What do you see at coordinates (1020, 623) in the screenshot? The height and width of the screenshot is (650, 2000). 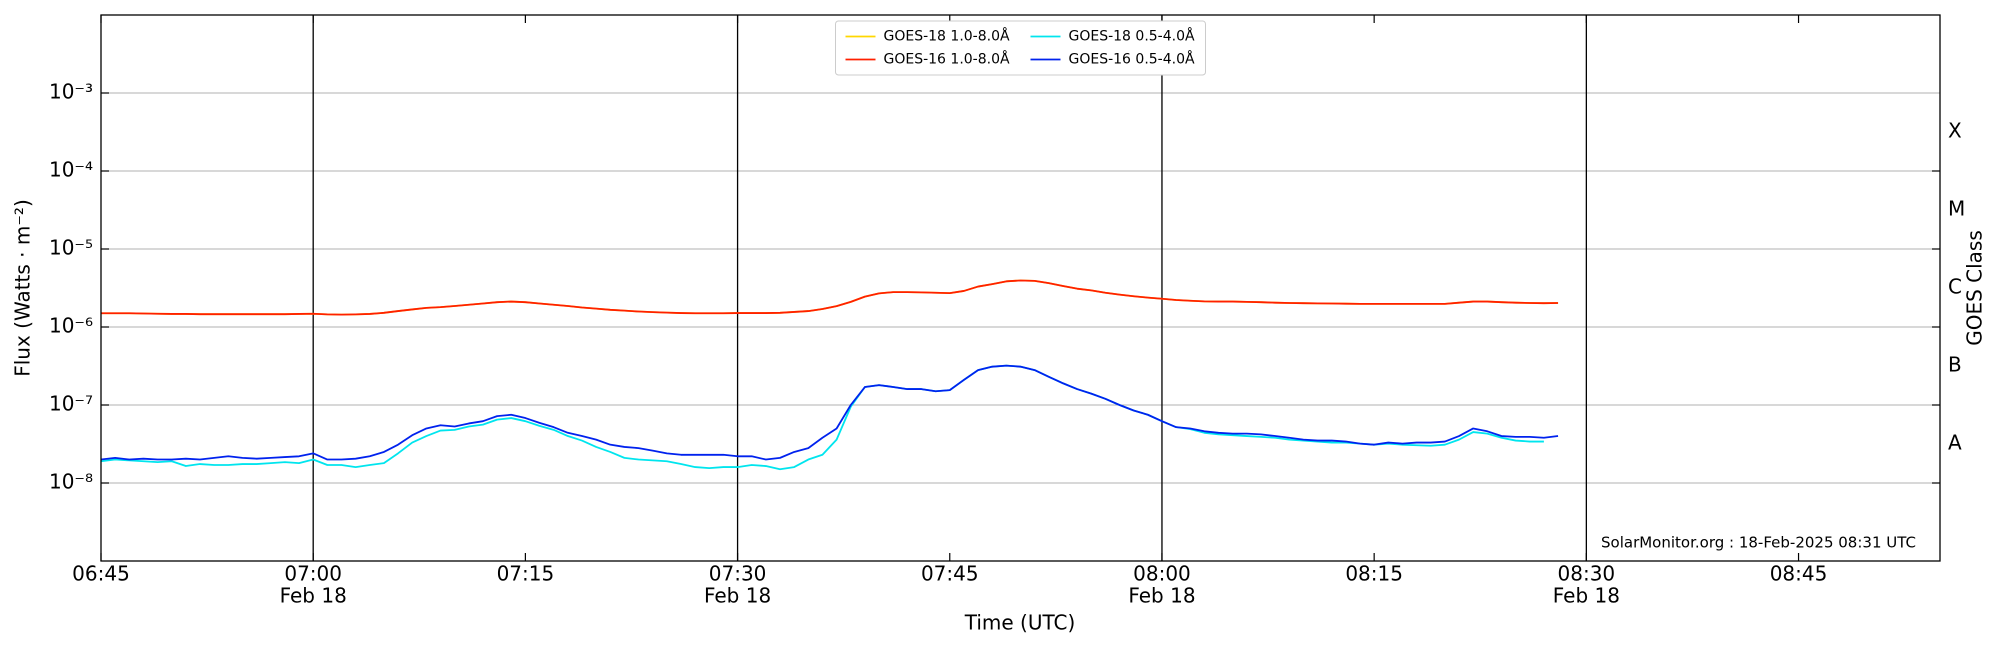 I see `x-axis-label: Time (UTC)` at bounding box center [1020, 623].